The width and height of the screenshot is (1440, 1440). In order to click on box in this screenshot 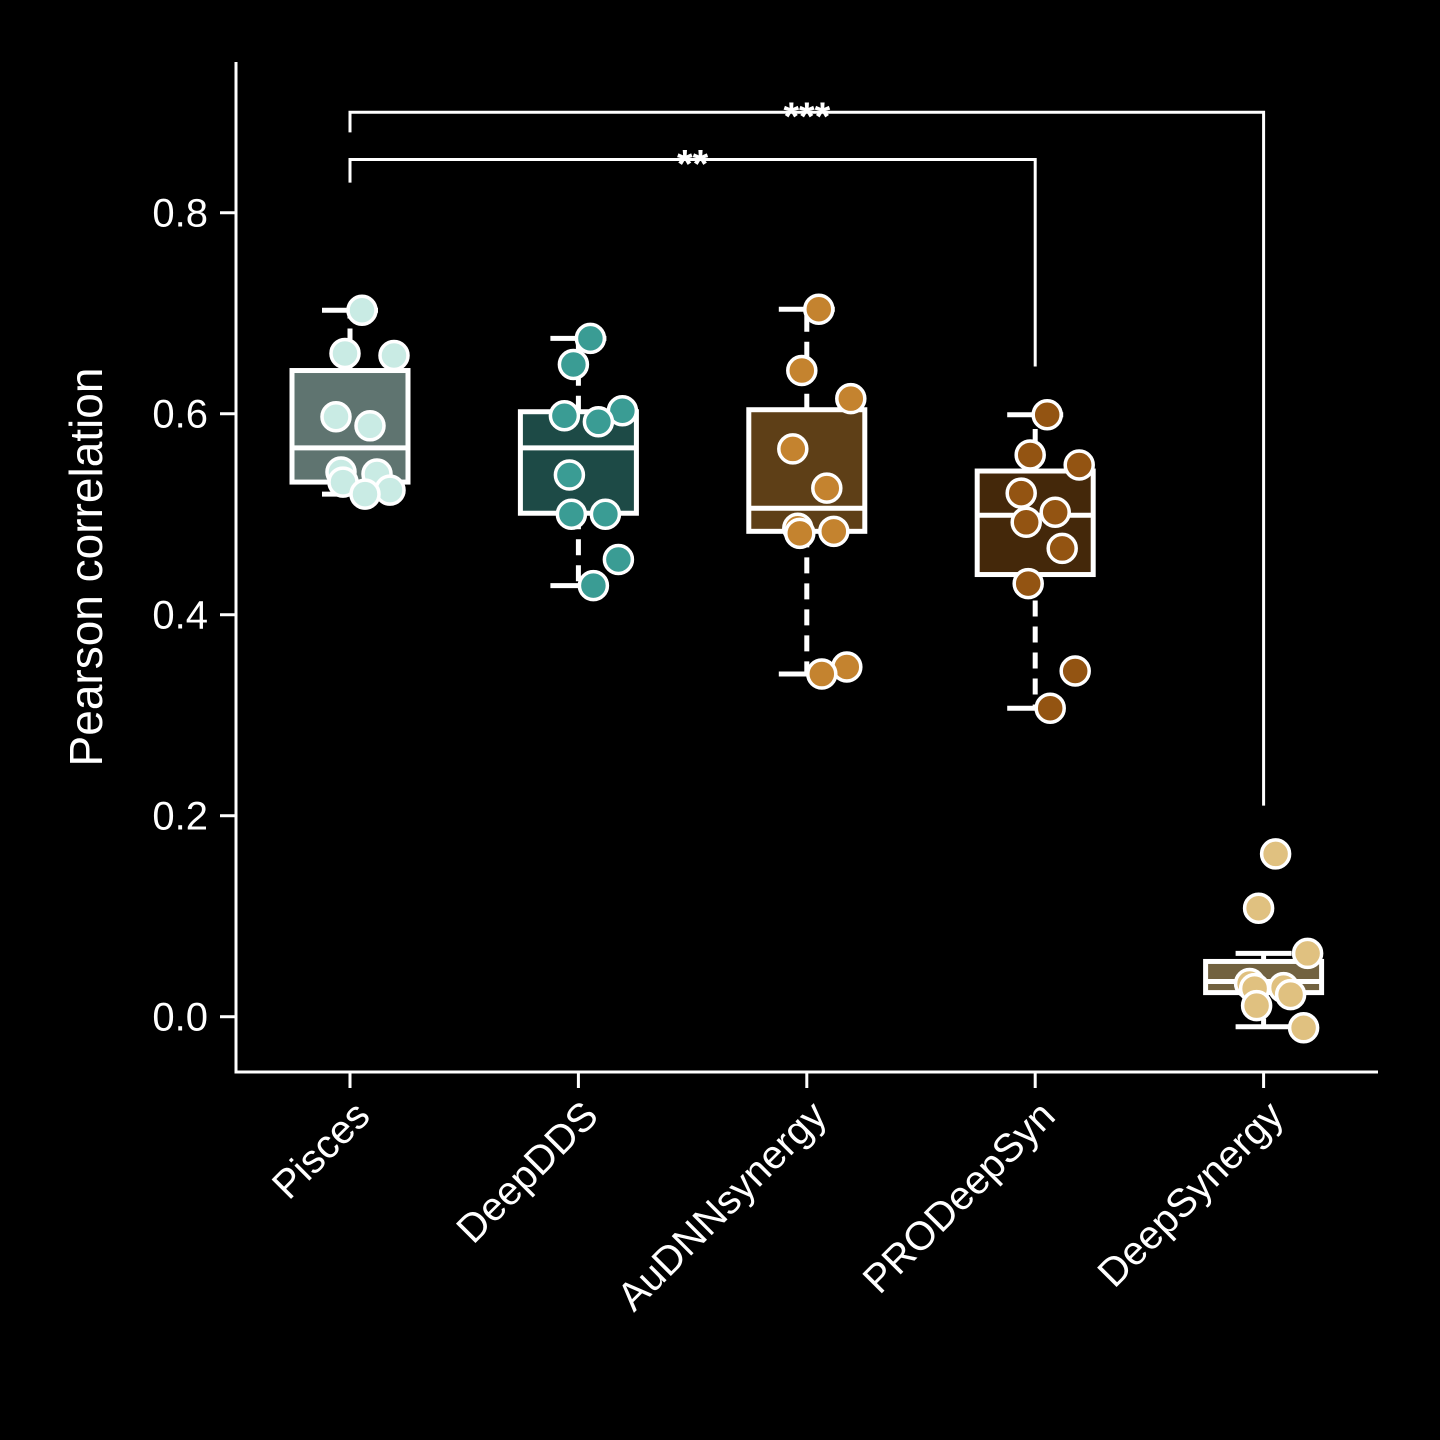, I will do `click(807, 470)`.